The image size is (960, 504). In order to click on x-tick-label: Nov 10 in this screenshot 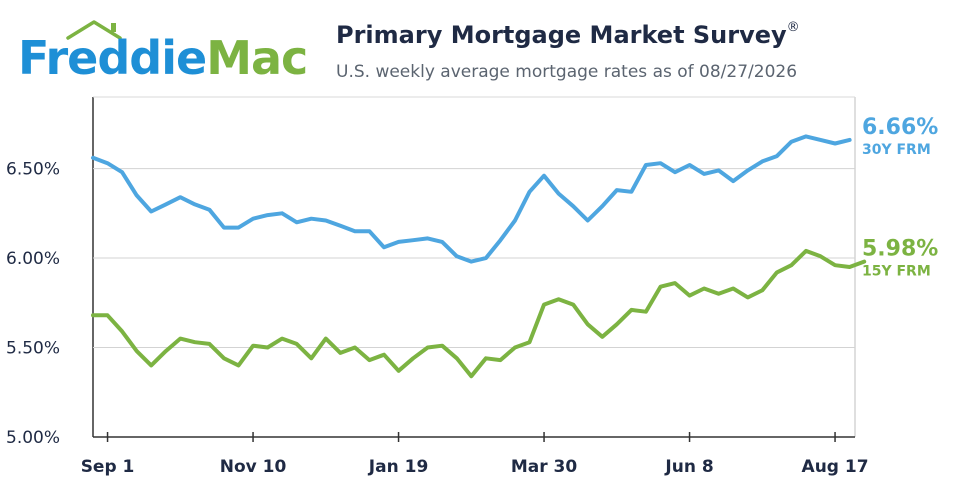, I will do `click(253, 467)`.